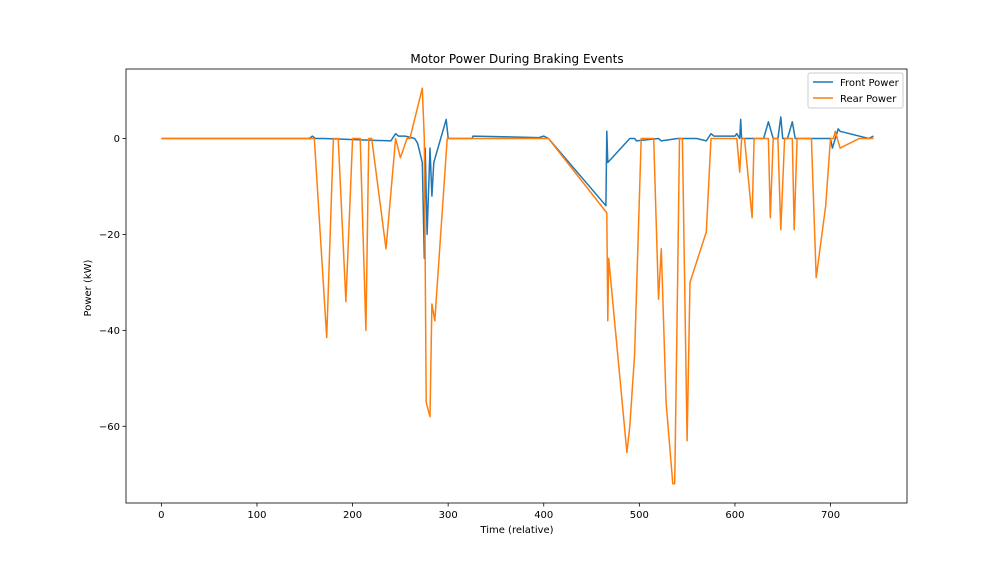  Describe the element at coordinates (117, 139) in the screenshot. I see `y-tick-label: 0` at that location.